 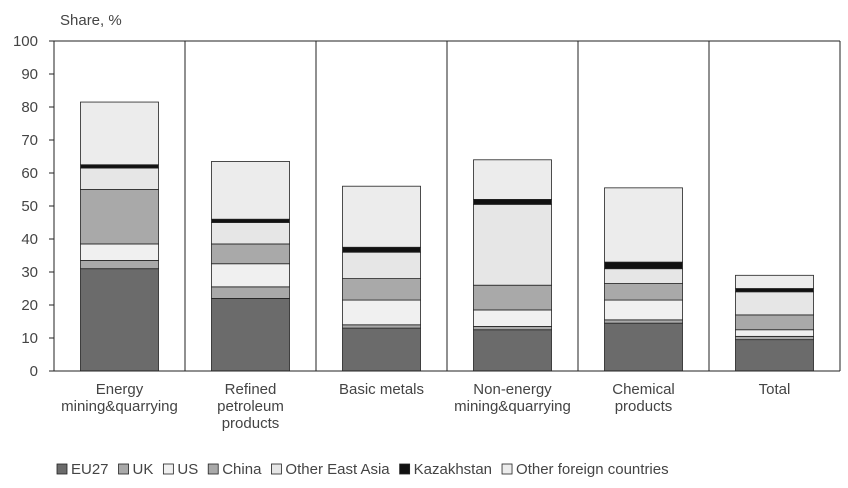 What do you see at coordinates (120, 389) in the screenshot?
I see `x-category-label: Energy` at bounding box center [120, 389].